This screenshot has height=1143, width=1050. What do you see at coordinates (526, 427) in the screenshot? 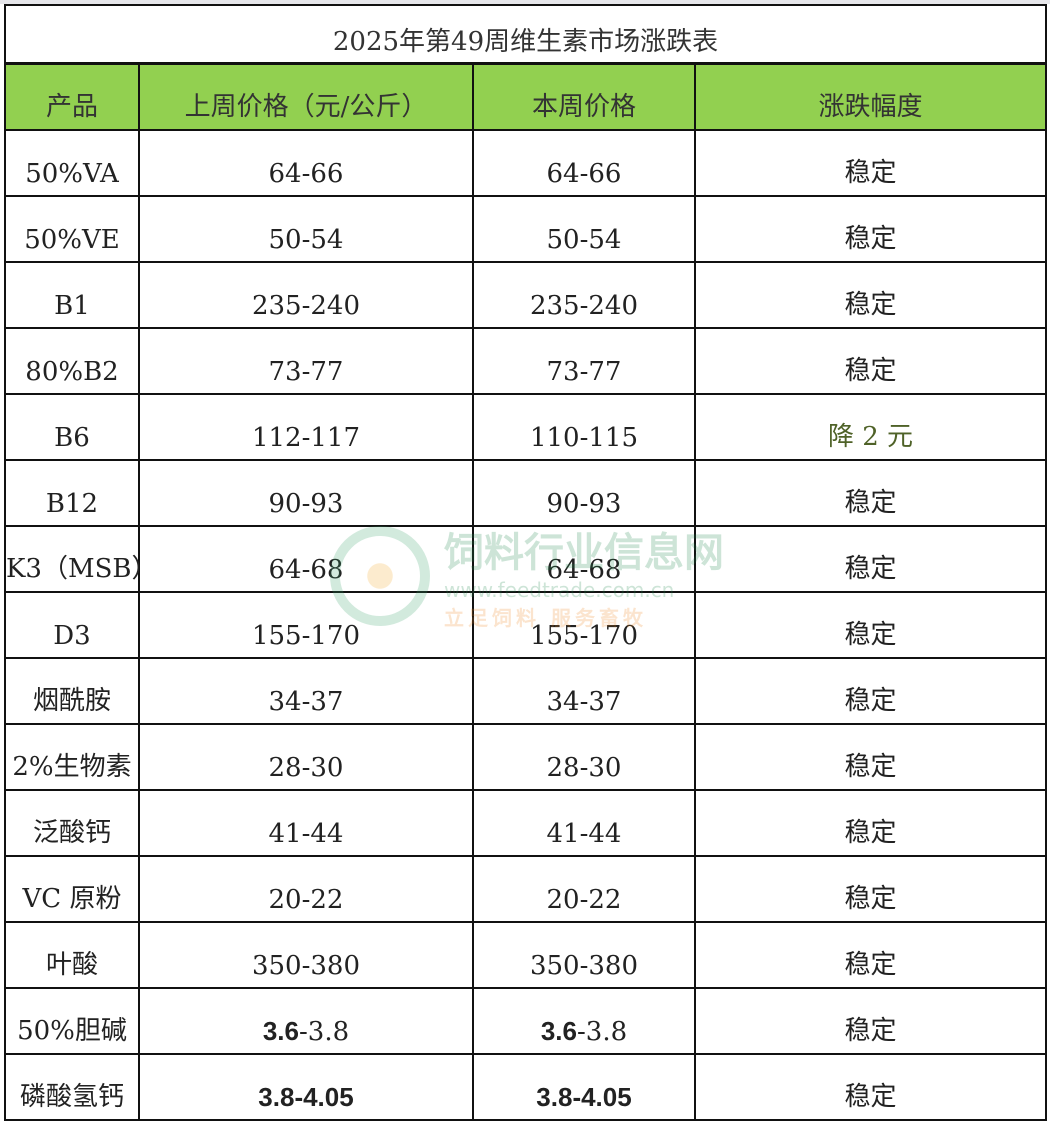
I see `table-row: B6 112-117 110-115 降 2 元` at bounding box center [526, 427].